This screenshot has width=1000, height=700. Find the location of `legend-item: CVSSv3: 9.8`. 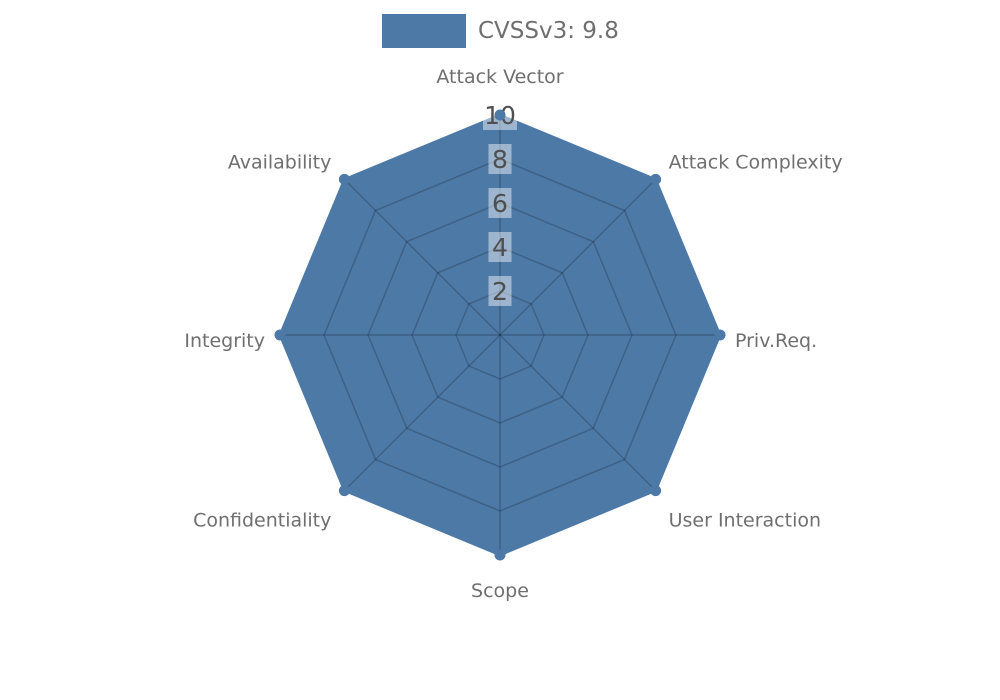

legend-item: CVSSv3: 9.8 is located at coordinates (500, 31).